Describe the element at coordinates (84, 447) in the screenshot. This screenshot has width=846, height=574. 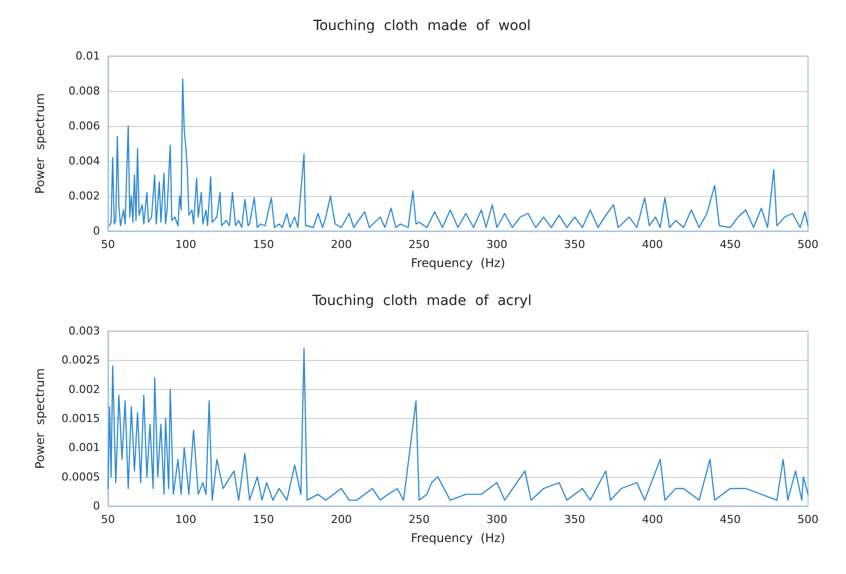
I see `y-tick-label: 0.001` at that location.